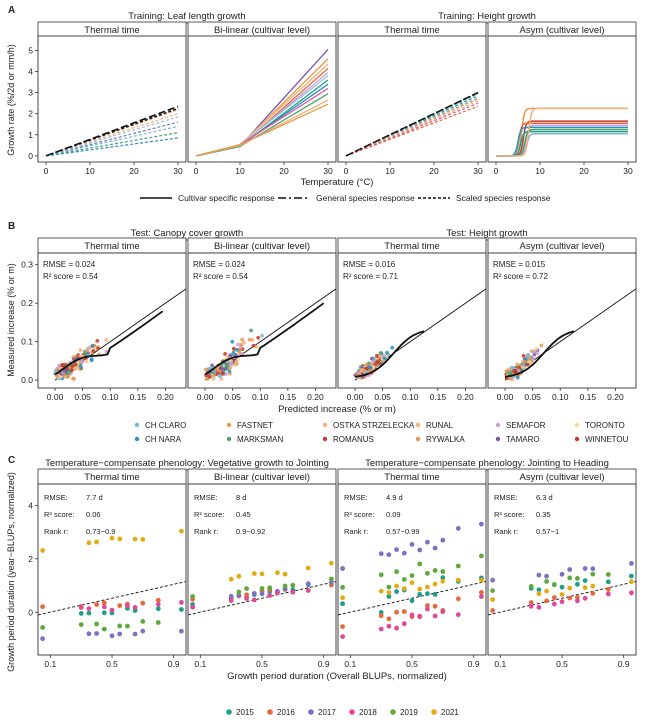 The width and height of the screenshot is (650, 727). I want to click on y-axis-c-tick-label: 4, so click(30, 505).